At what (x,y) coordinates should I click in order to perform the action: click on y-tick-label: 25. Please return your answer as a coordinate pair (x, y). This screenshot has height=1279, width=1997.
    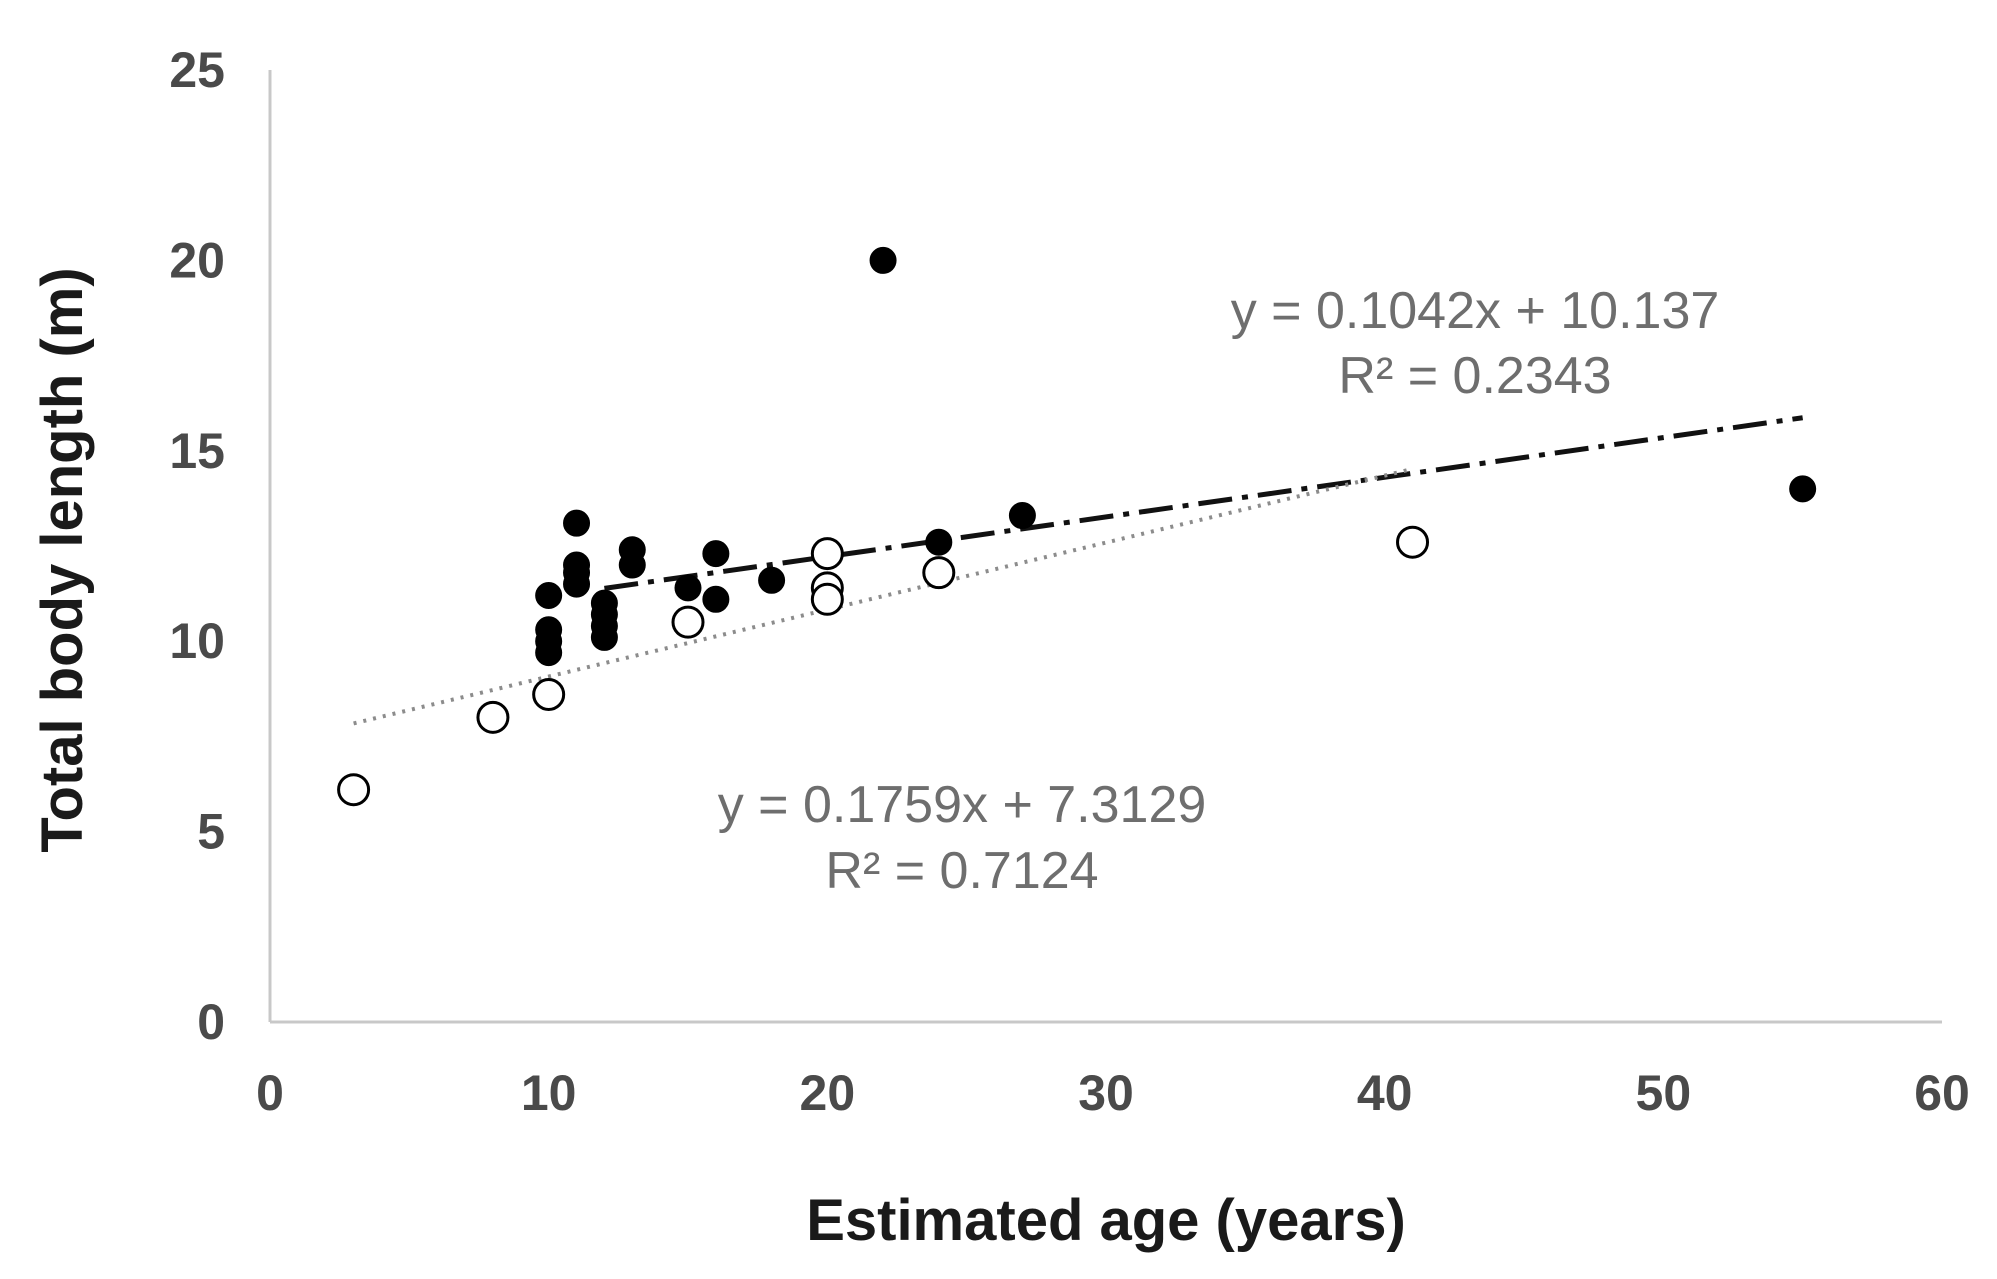
    Looking at the image, I should click on (197, 70).